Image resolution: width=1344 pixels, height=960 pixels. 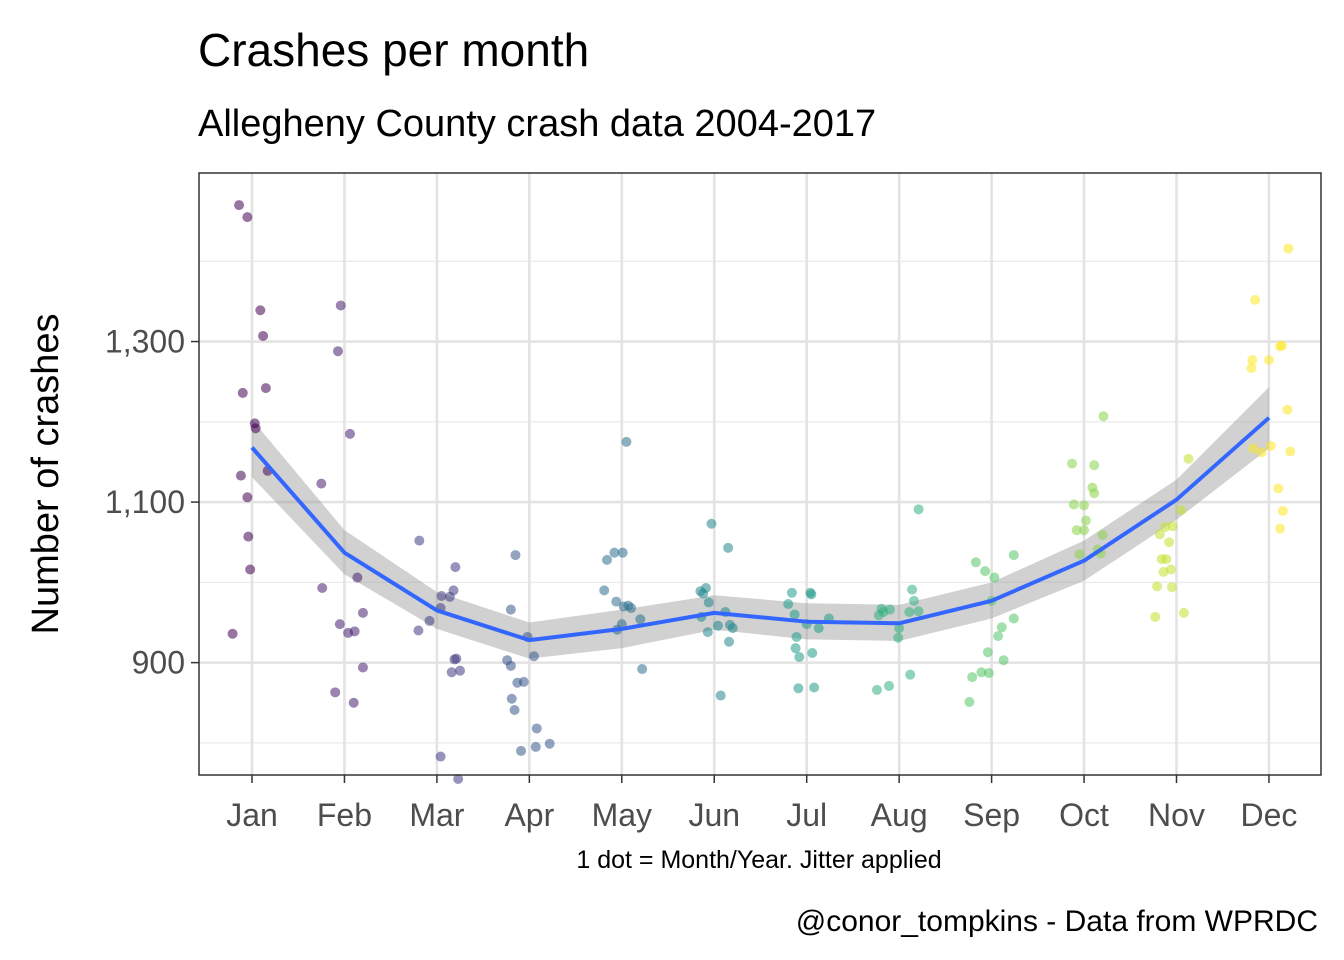 What do you see at coordinates (252, 815) in the screenshot?
I see `x-tick-label: Jan` at bounding box center [252, 815].